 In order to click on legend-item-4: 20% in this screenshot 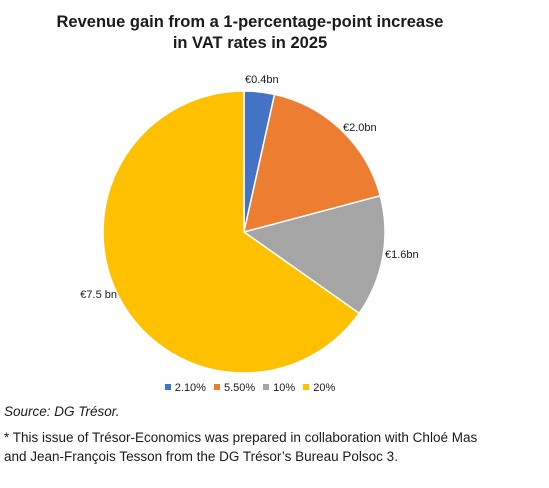, I will do `click(319, 388)`.